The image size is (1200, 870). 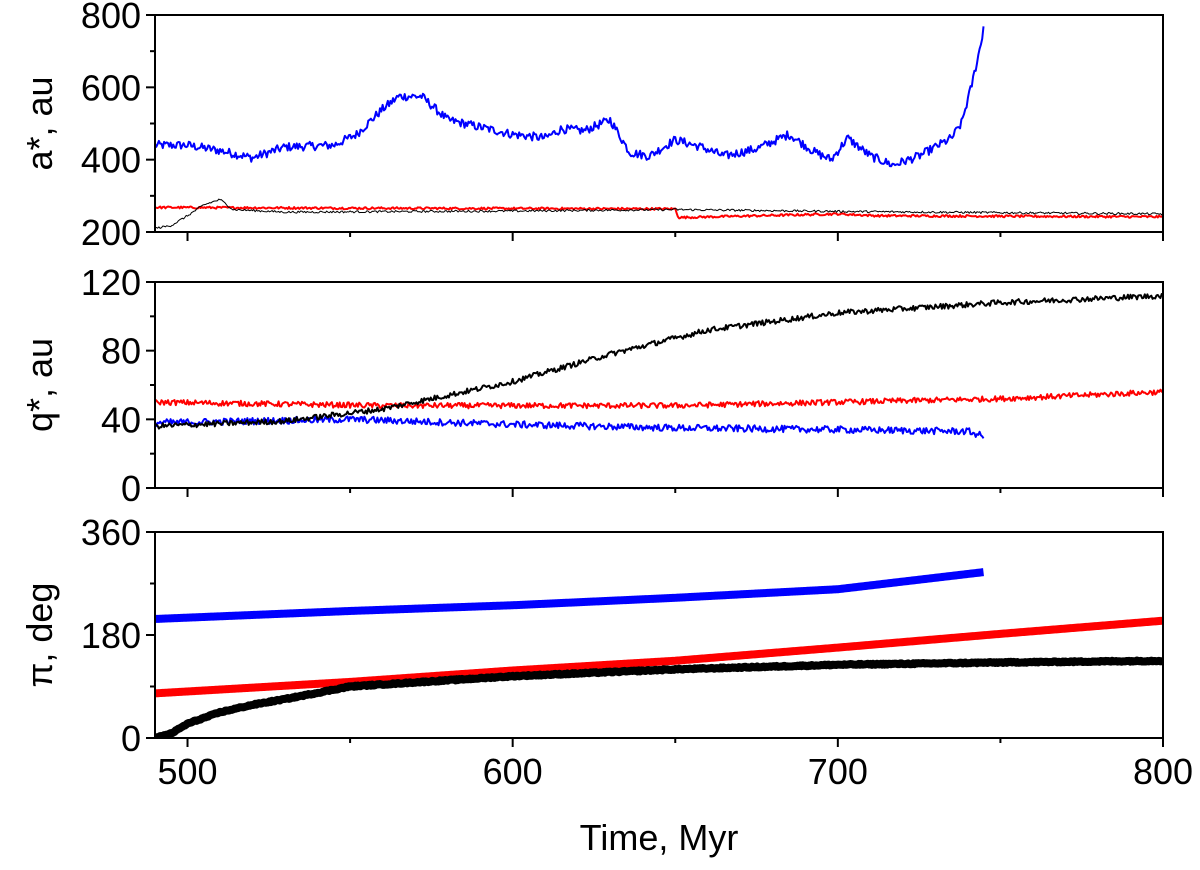 I want to click on pi-series-black, so click(x=659, y=697).